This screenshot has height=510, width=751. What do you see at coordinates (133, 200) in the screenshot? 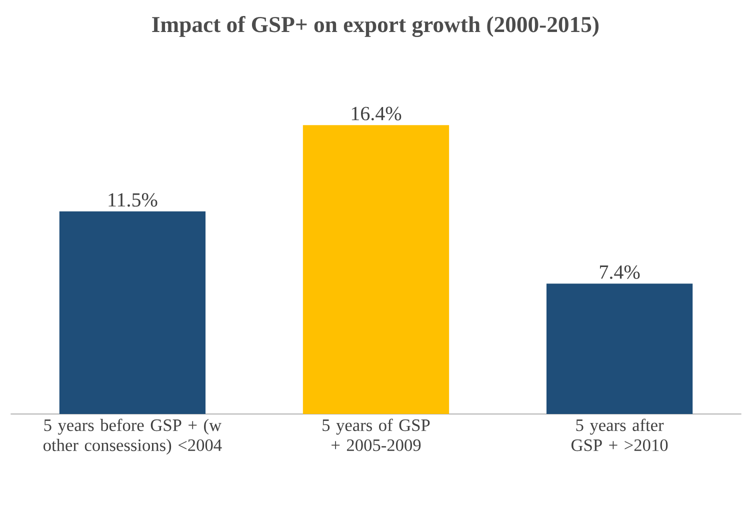
I see `data-label: 11.5%` at bounding box center [133, 200].